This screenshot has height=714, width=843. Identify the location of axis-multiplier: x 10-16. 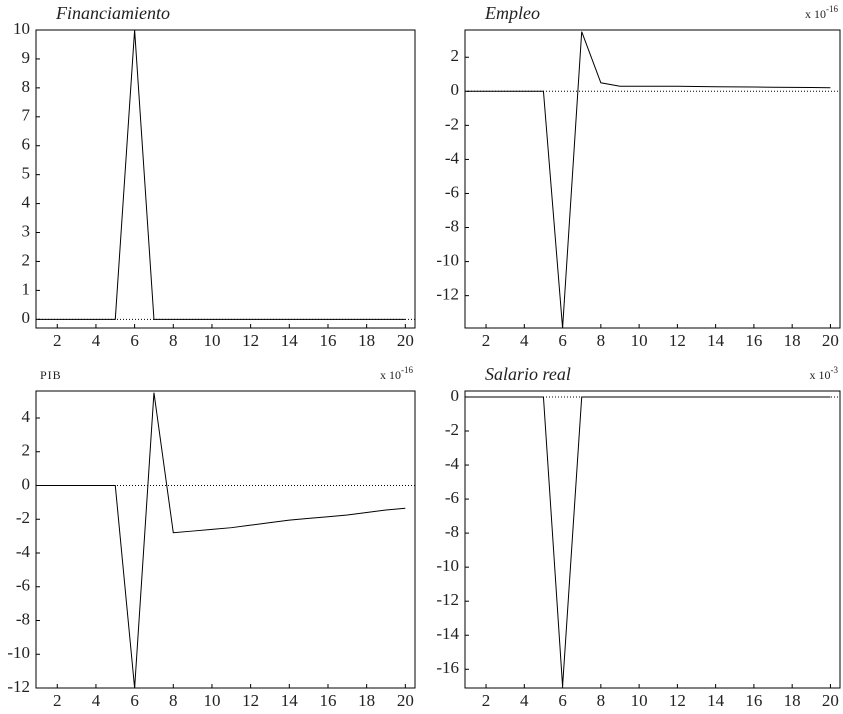
(396, 373).